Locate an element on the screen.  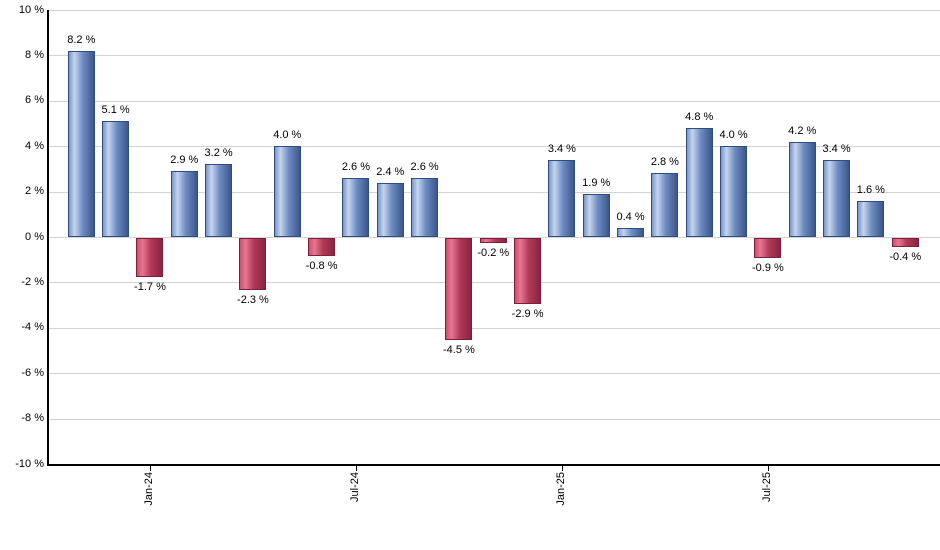
bar-value-label: -2.3 % is located at coordinates (253, 300).